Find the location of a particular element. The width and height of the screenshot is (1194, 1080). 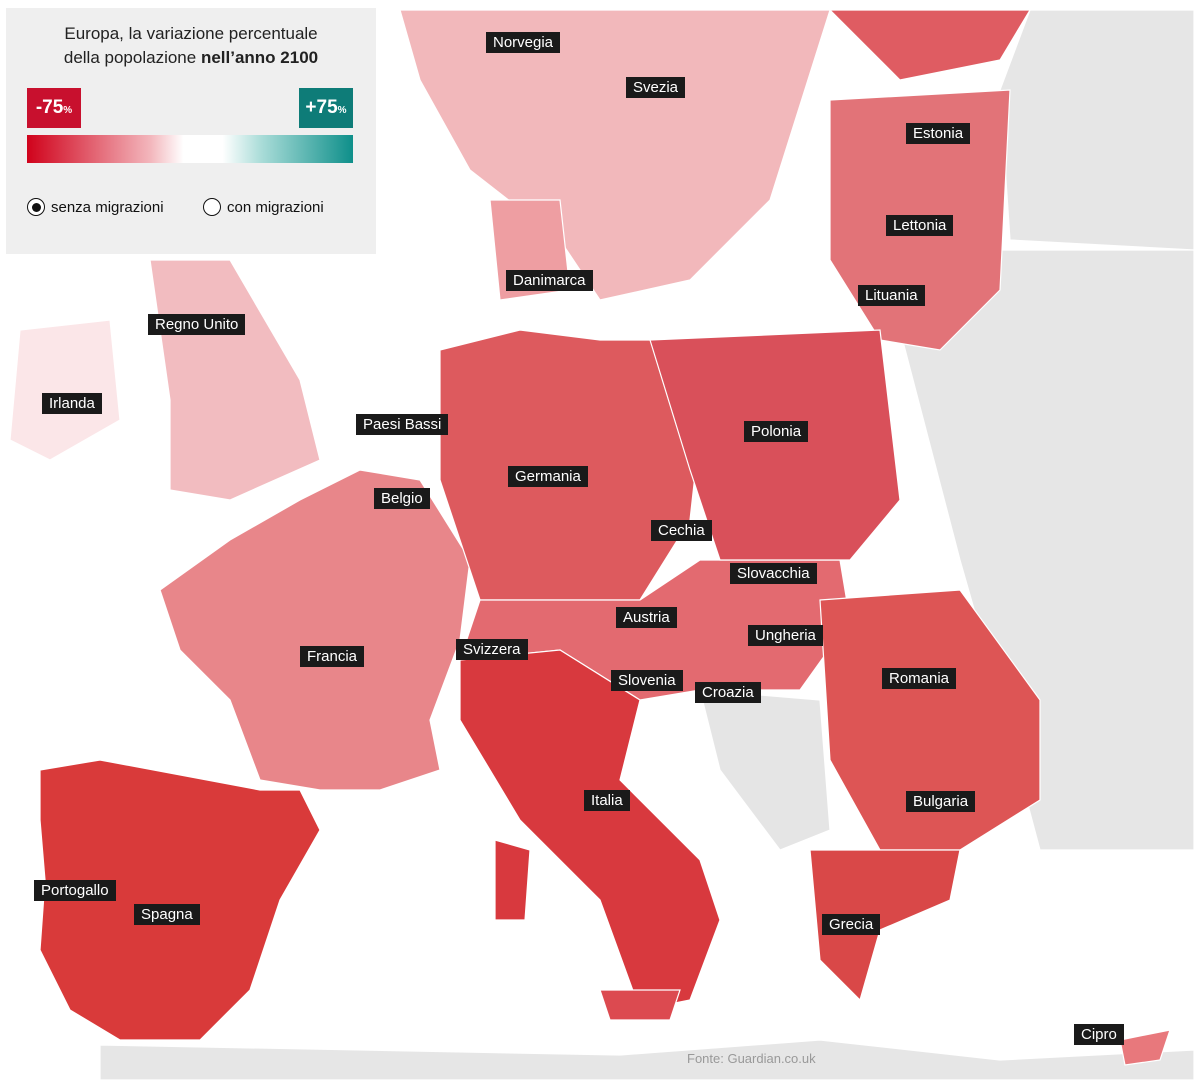

title-text: della popolazione is located at coordinates (130, 57).